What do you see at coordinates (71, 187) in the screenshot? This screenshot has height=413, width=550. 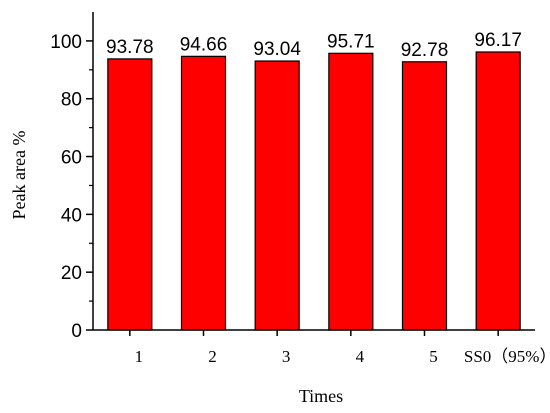 I see `y-ticks-group: 0 20 40 60 80 100` at bounding box center [71, 187].